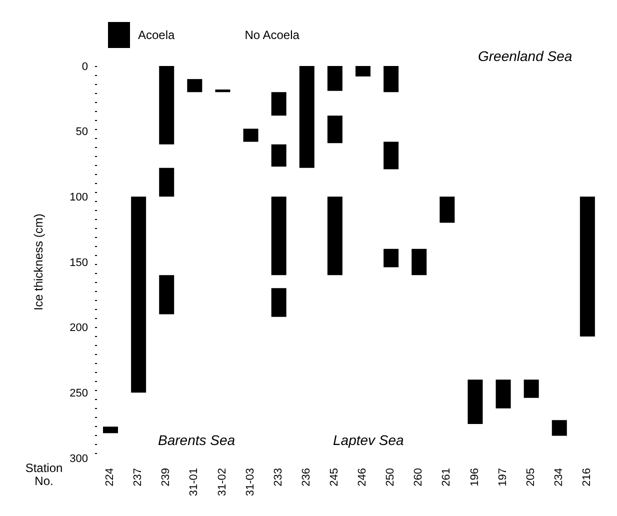  What do you see at coordinates (446, 477) in the screenshot?
I see `x-tick-label: 261` at bounding box center [446, 477].